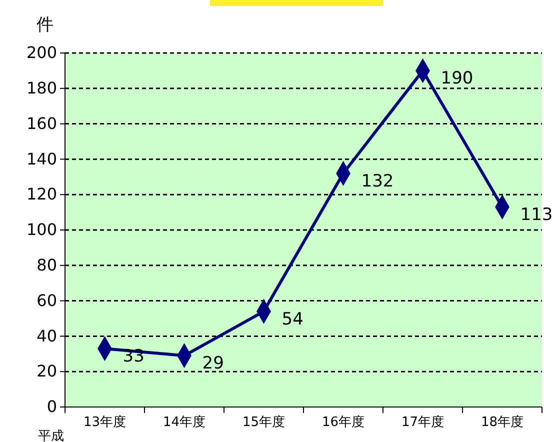 The width and height of the screenshot is (558, 442). Describe the element at coordinates (293, 319) in the screenshot. I see `data-label: 54` at that location.